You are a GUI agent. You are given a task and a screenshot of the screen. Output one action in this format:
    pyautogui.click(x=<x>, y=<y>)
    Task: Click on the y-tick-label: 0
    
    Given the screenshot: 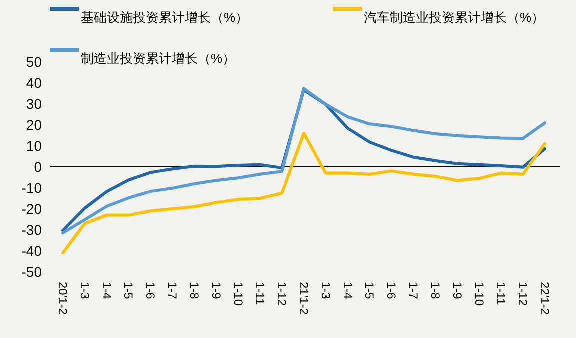 What is the action you would take?
    pyautogui.click(x=38, y=167)
    